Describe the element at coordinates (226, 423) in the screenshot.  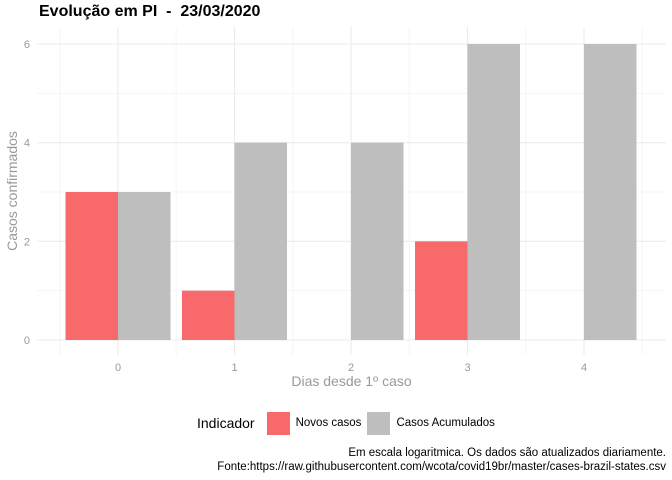
I see `legend-title: Indicador` at that location.